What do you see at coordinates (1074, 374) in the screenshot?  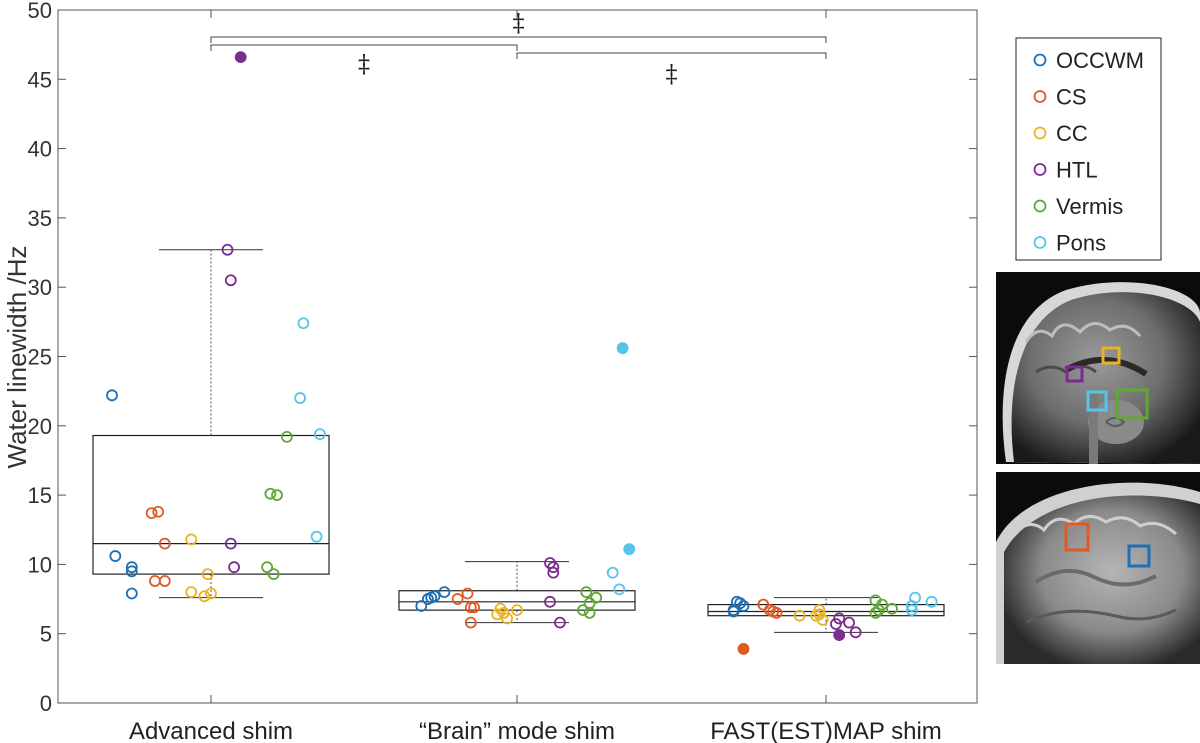 I see `roi-htl-marker` at bounding box center [1074, 374].